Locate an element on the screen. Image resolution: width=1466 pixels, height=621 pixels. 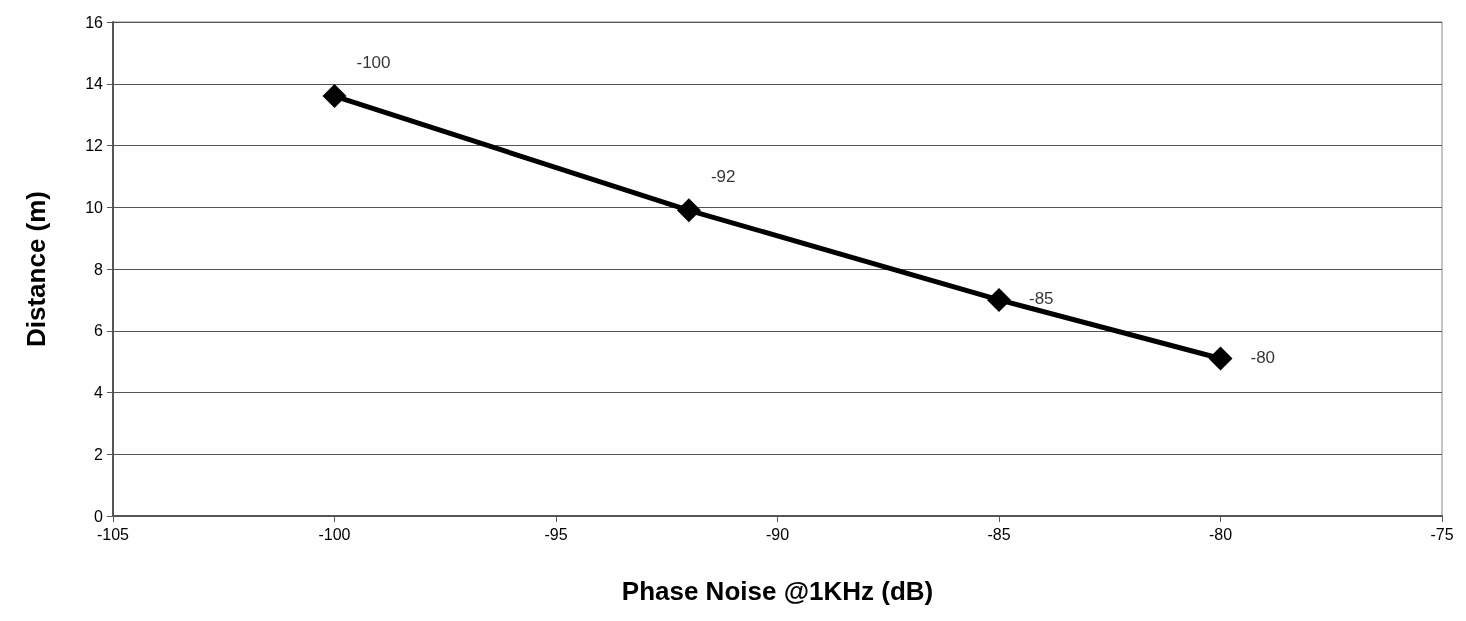
y-tick-label: 14 is located at coordinates (94, 84).